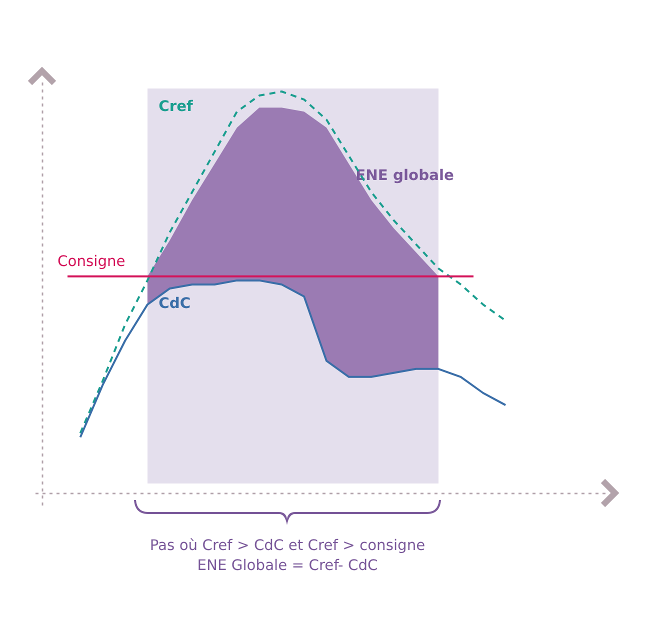  I want to click on series-label: CdC, so click(174, 303).